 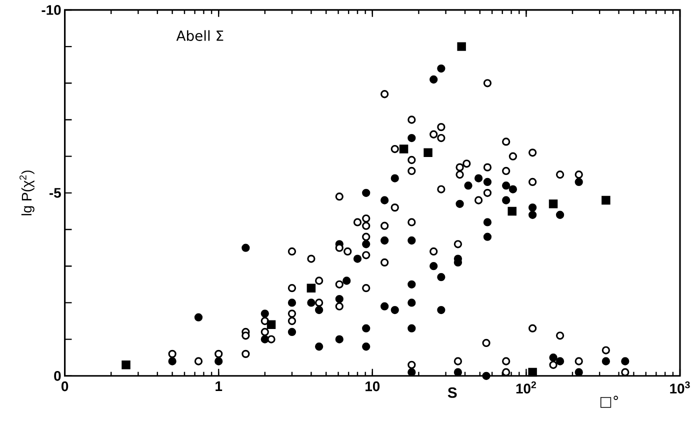 I want to click on x-axis-title: S, so click(x=452, y=392).